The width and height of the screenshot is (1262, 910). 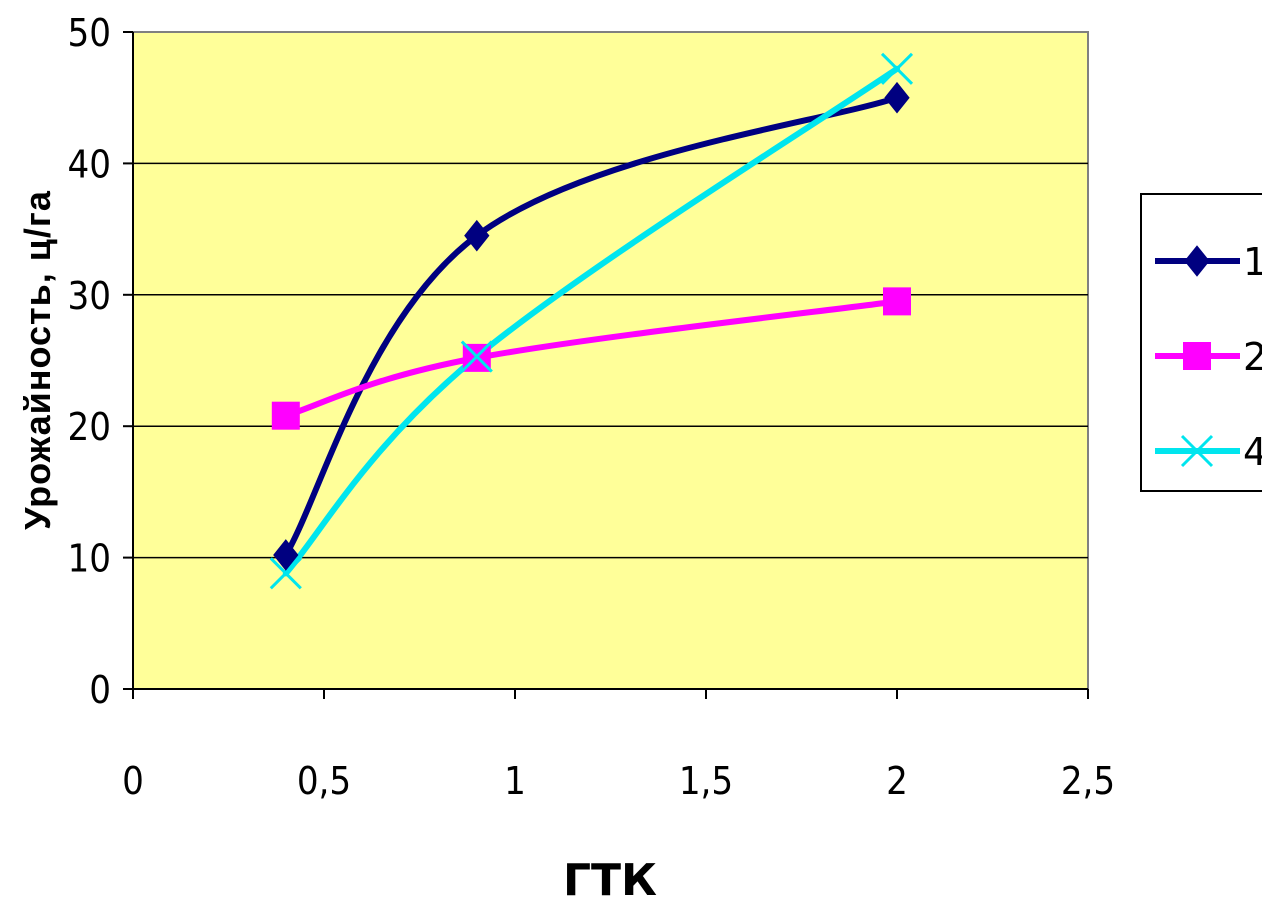 I want to click on series-4-point-2-stroke-b, so click(x=897, y=68).